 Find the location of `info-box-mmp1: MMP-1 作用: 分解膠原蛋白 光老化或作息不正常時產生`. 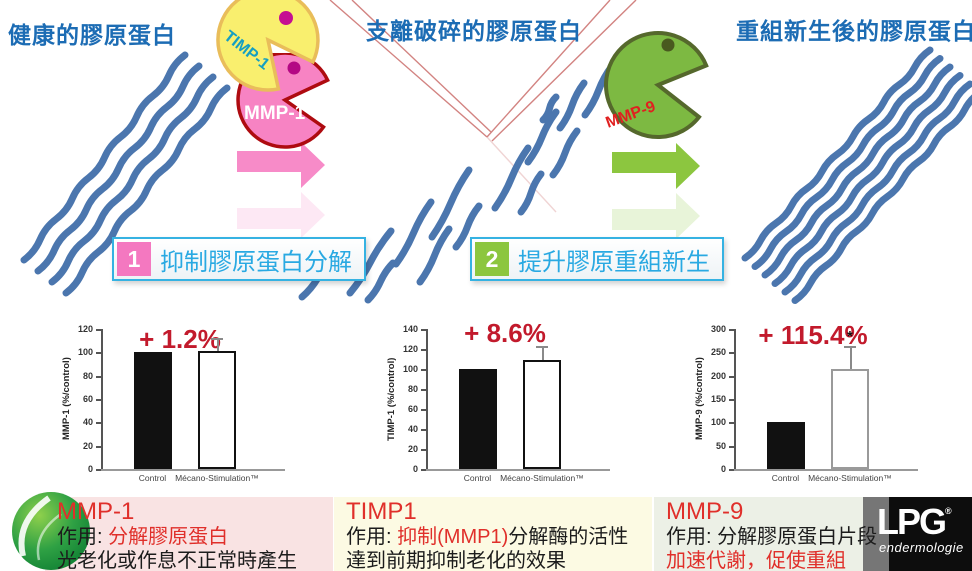

info-box-mmp1: MMP-1 作用: 分解膠原蛋白 光老化或作息不正常時產生 is located at coordinates (172, 531).